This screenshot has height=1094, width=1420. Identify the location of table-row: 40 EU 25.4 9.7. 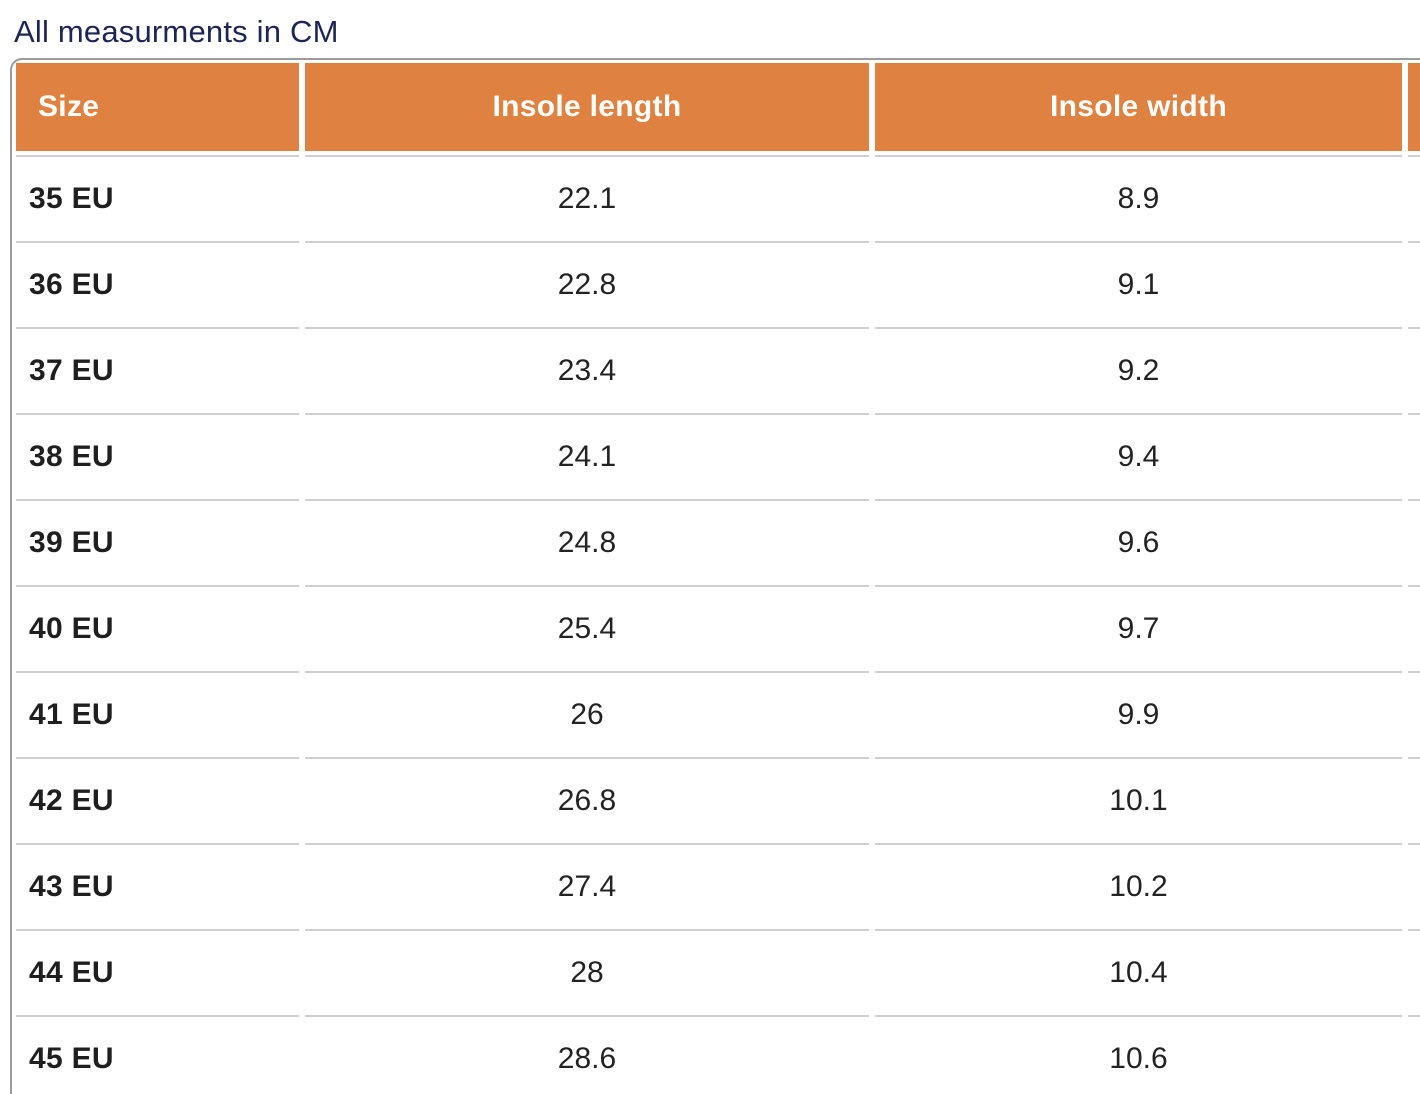
(718, 628).